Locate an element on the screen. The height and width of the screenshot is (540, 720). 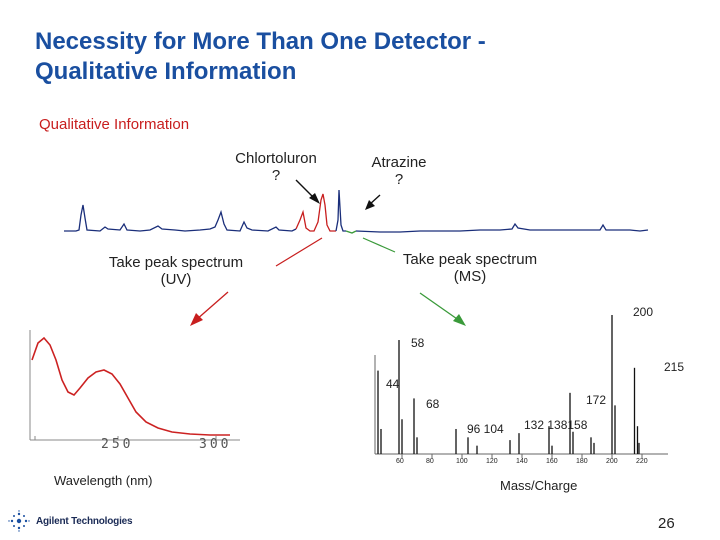
ms-action-label: Take peak spectrum (MS) is located at coordinates (470, 268).